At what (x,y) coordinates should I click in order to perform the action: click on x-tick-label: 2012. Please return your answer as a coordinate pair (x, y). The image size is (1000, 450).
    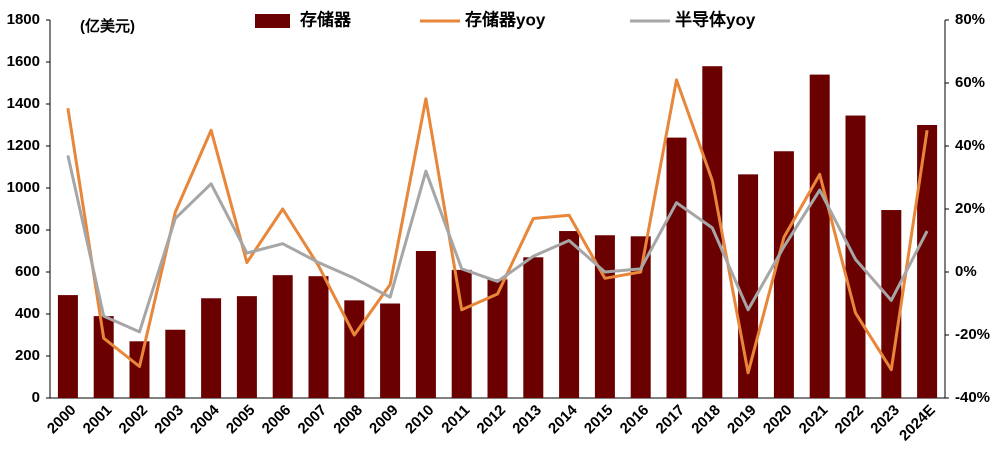
    Looking at the image, I should click on (492, 420).